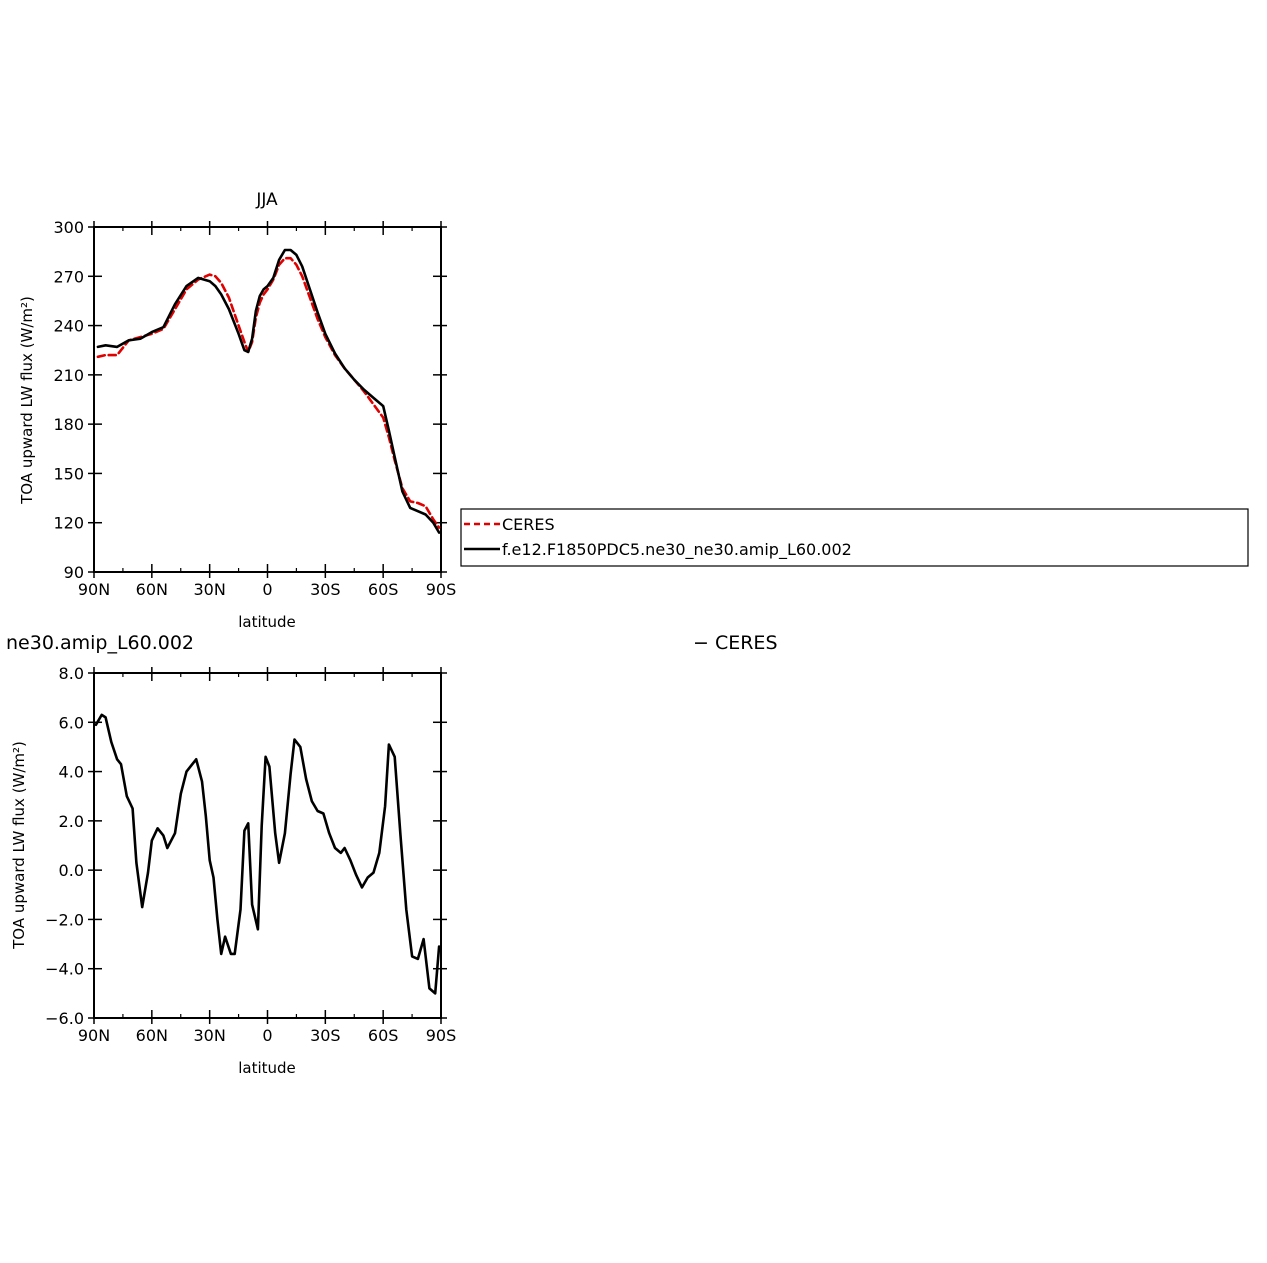 The image size is (1267, 1263). I want to click on legend-box, so click(854, 537).